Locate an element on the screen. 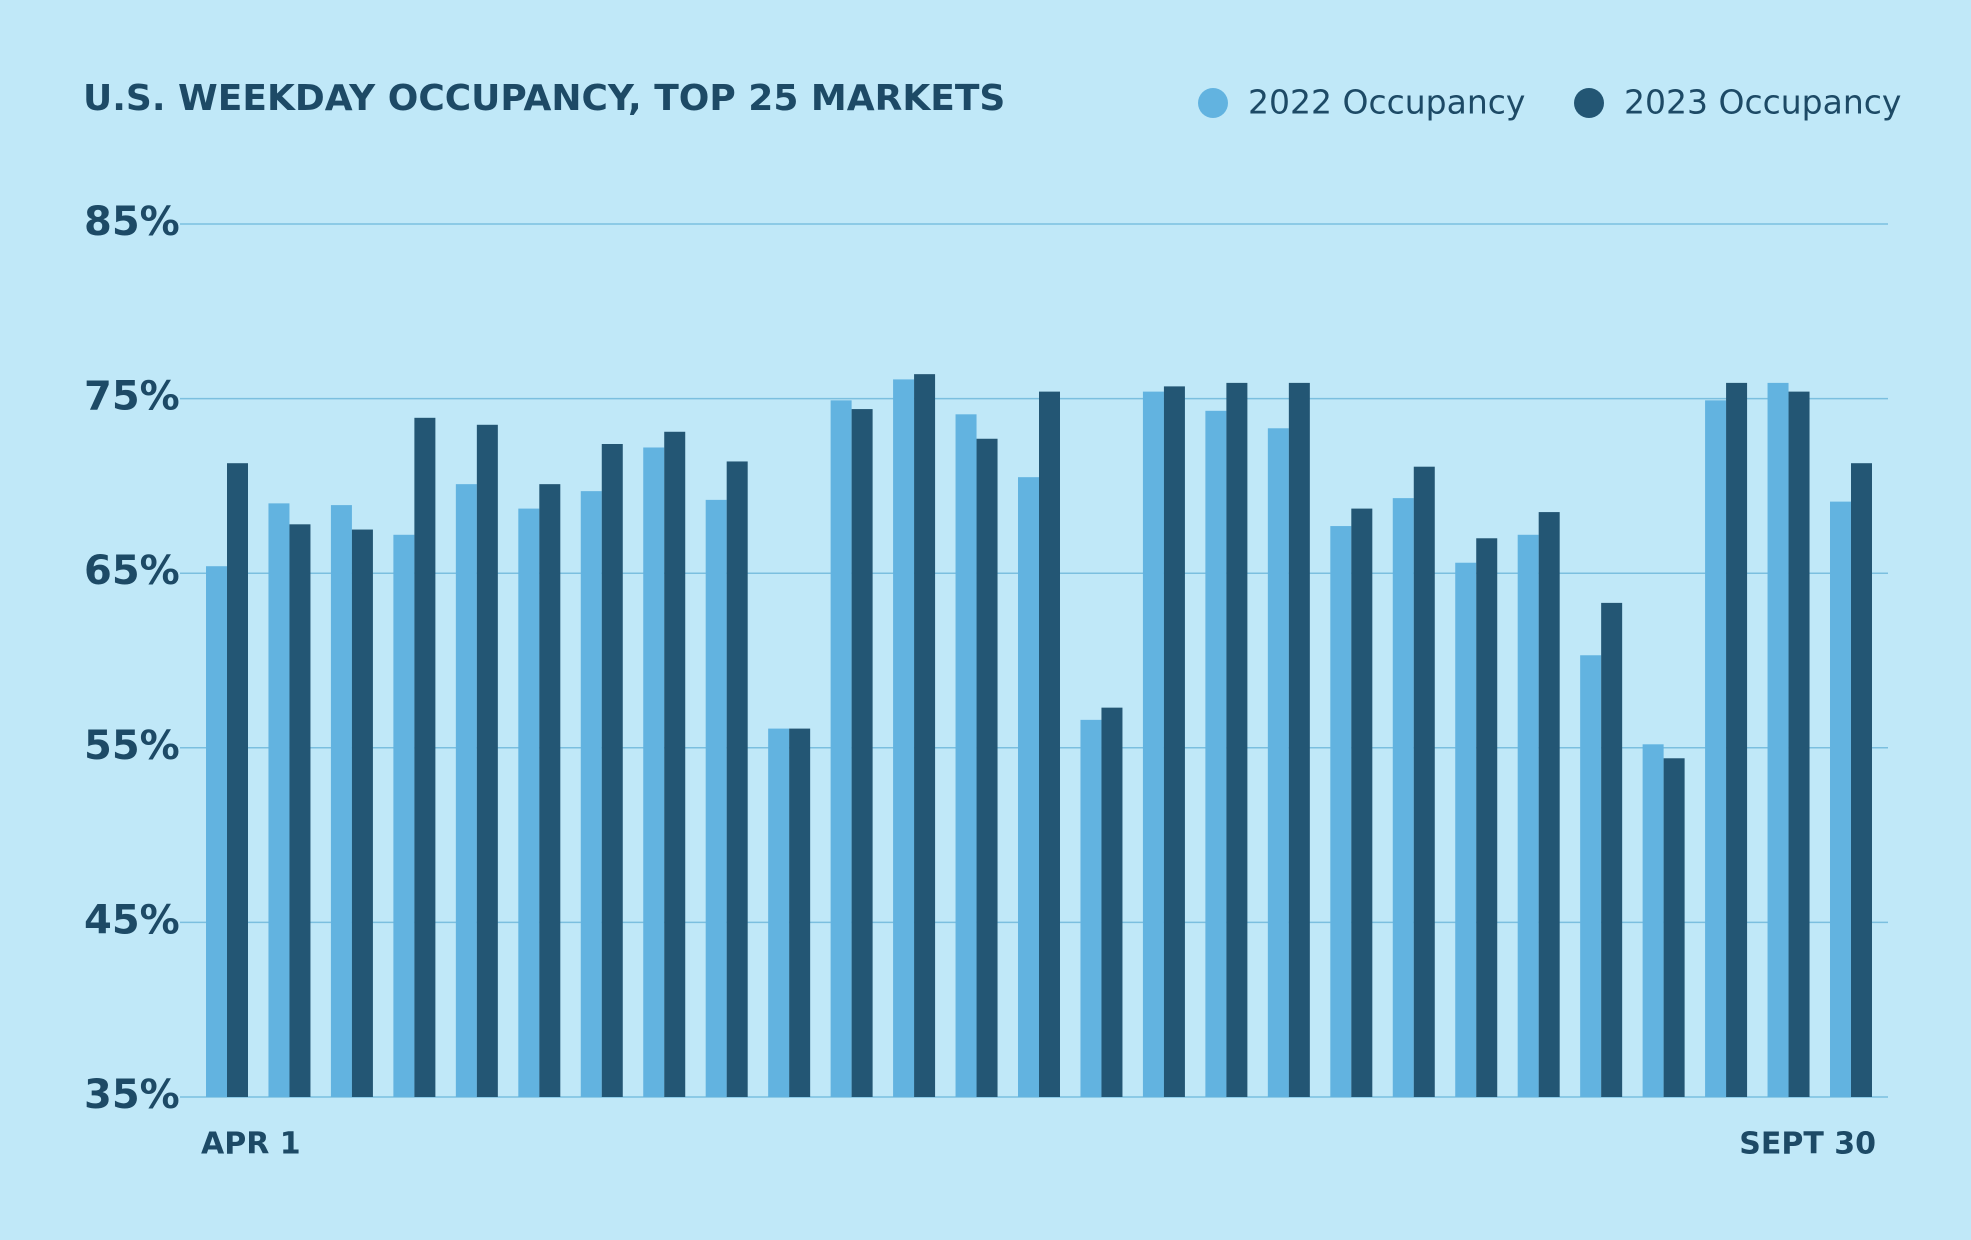  y-tick-label: 35% is located at coordinates (132, 1095).